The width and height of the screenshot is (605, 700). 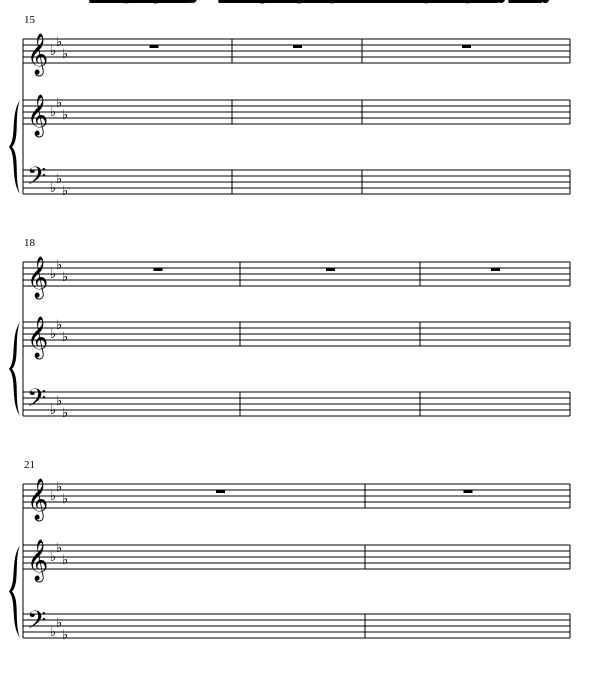 What do you see at coordinates (30, 243) in the screenshot?
I see `measure-number: 18` at bounding box center [30, 243].